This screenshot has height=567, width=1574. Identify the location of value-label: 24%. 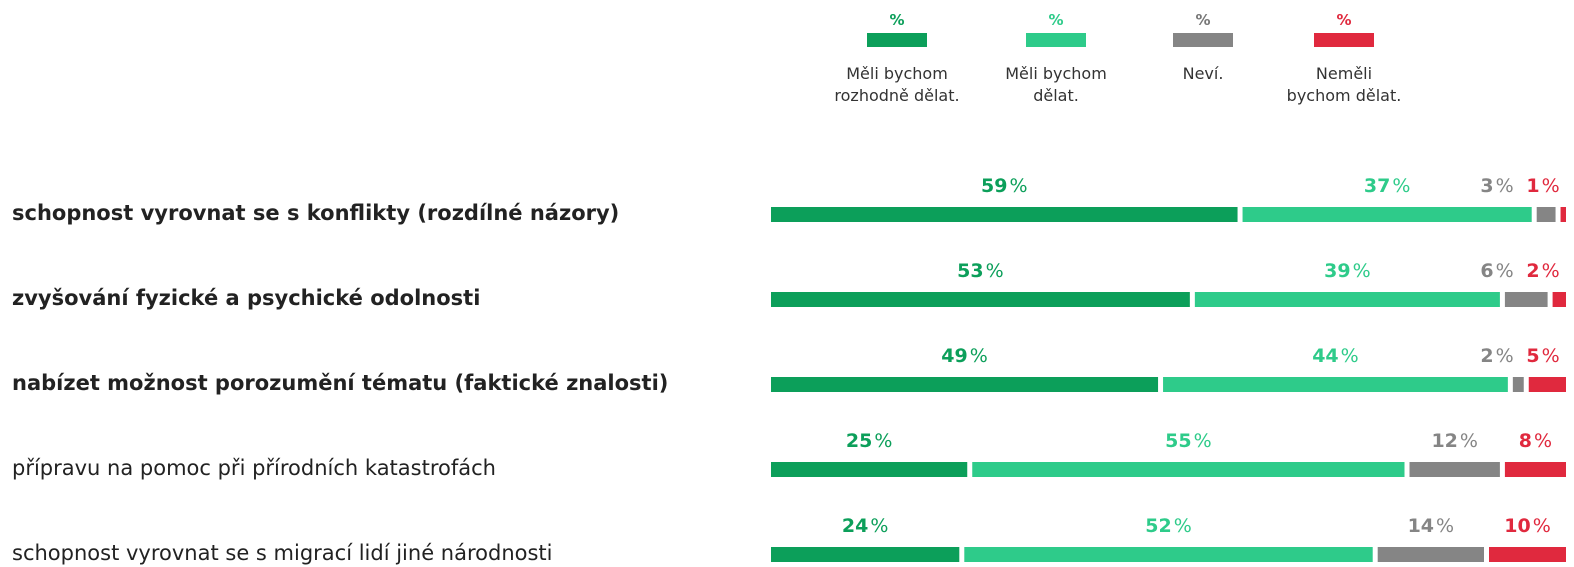
(865, 526).